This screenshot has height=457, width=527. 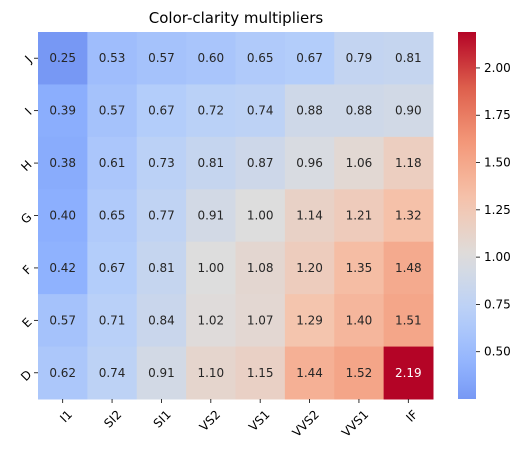 What do you see at coordinates (260, 111) in the screenshot?
I see `cell-value-label: 0.74` at bounding box center [260, 111].